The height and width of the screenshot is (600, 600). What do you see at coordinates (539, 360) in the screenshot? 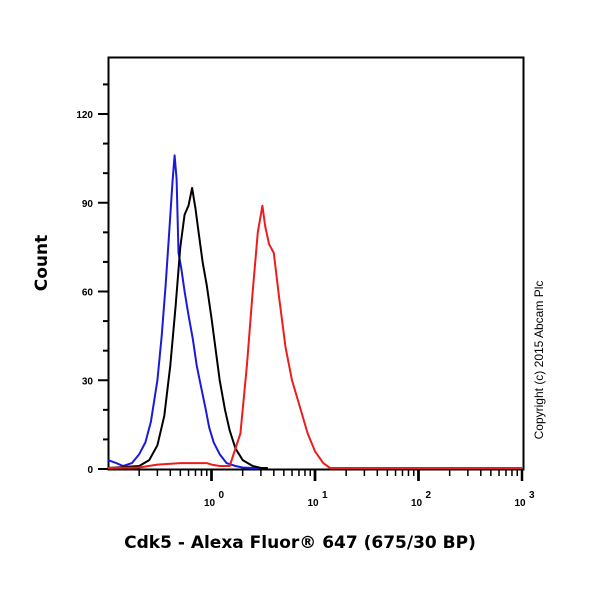
I see `copyright-annotation: Copyright (c) 2015 Abcam Plc` at bounding box center [539, 360].